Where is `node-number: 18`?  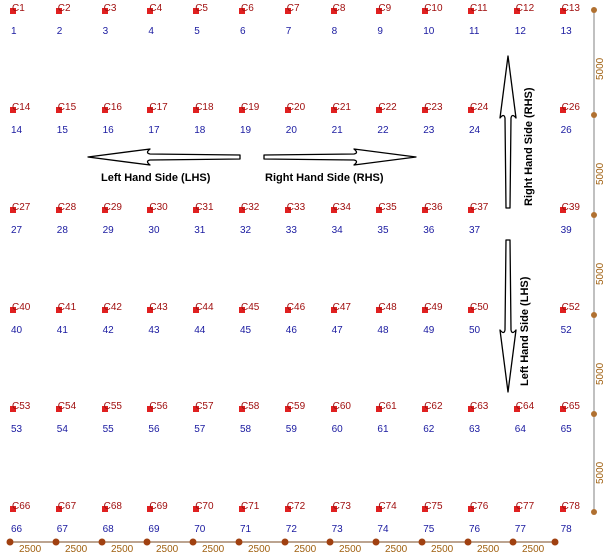 node-number: 18 is located at coordinates (200, 130).